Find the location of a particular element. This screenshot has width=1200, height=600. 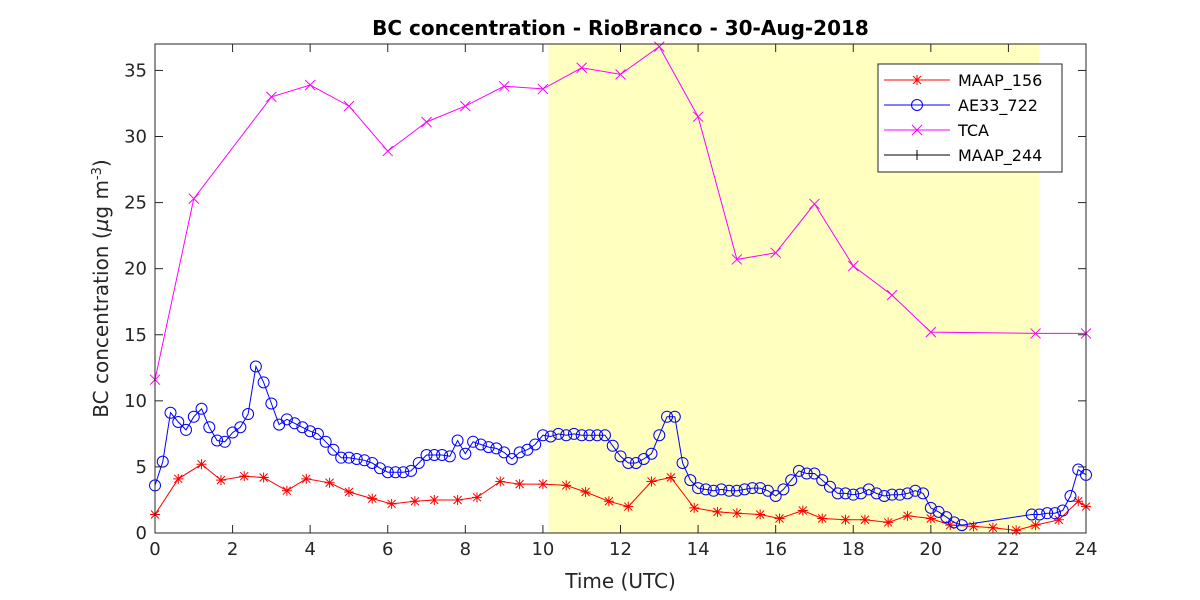

y-axis-label-unit: g m is located at coordinates (101, 199).